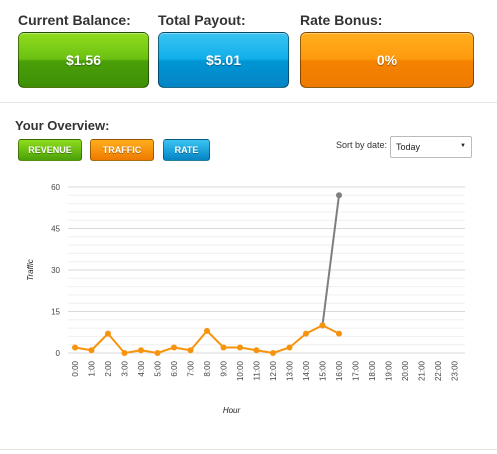  What do you see at coordinates (372, 370) in the screenshot?
I see `x-tick-label: 18:00` at bounding box center [372, 370].